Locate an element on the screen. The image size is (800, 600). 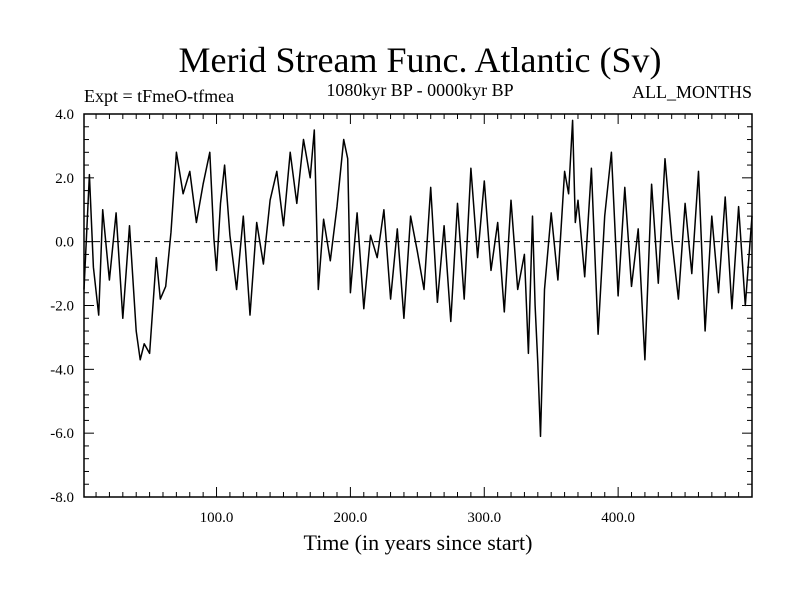
y-tick-label: 2.0 is located at coordinates (64, 179).